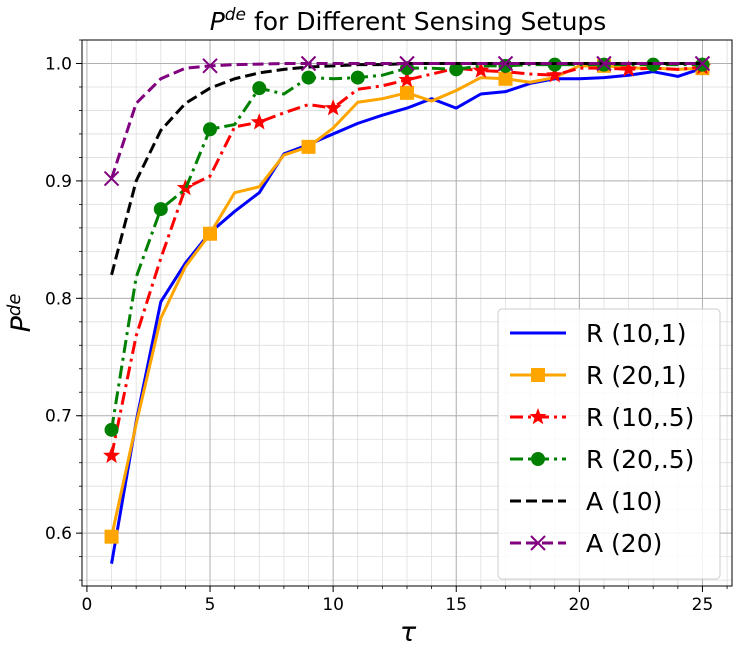 The width and height of the screenshot is (736, 660). What do you see at coordinates (87, 605) in the screenshot?
I see `x-tick-label: 0` at bounding box center [87, 605].